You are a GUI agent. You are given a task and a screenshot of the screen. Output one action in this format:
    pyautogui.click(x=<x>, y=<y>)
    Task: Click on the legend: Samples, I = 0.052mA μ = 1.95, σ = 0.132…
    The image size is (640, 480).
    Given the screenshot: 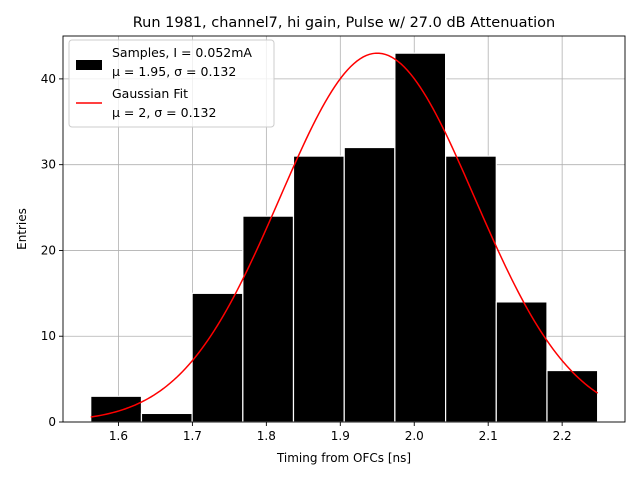 What is the action you would take?
    pyautogui.click(x=171, y=83)
    